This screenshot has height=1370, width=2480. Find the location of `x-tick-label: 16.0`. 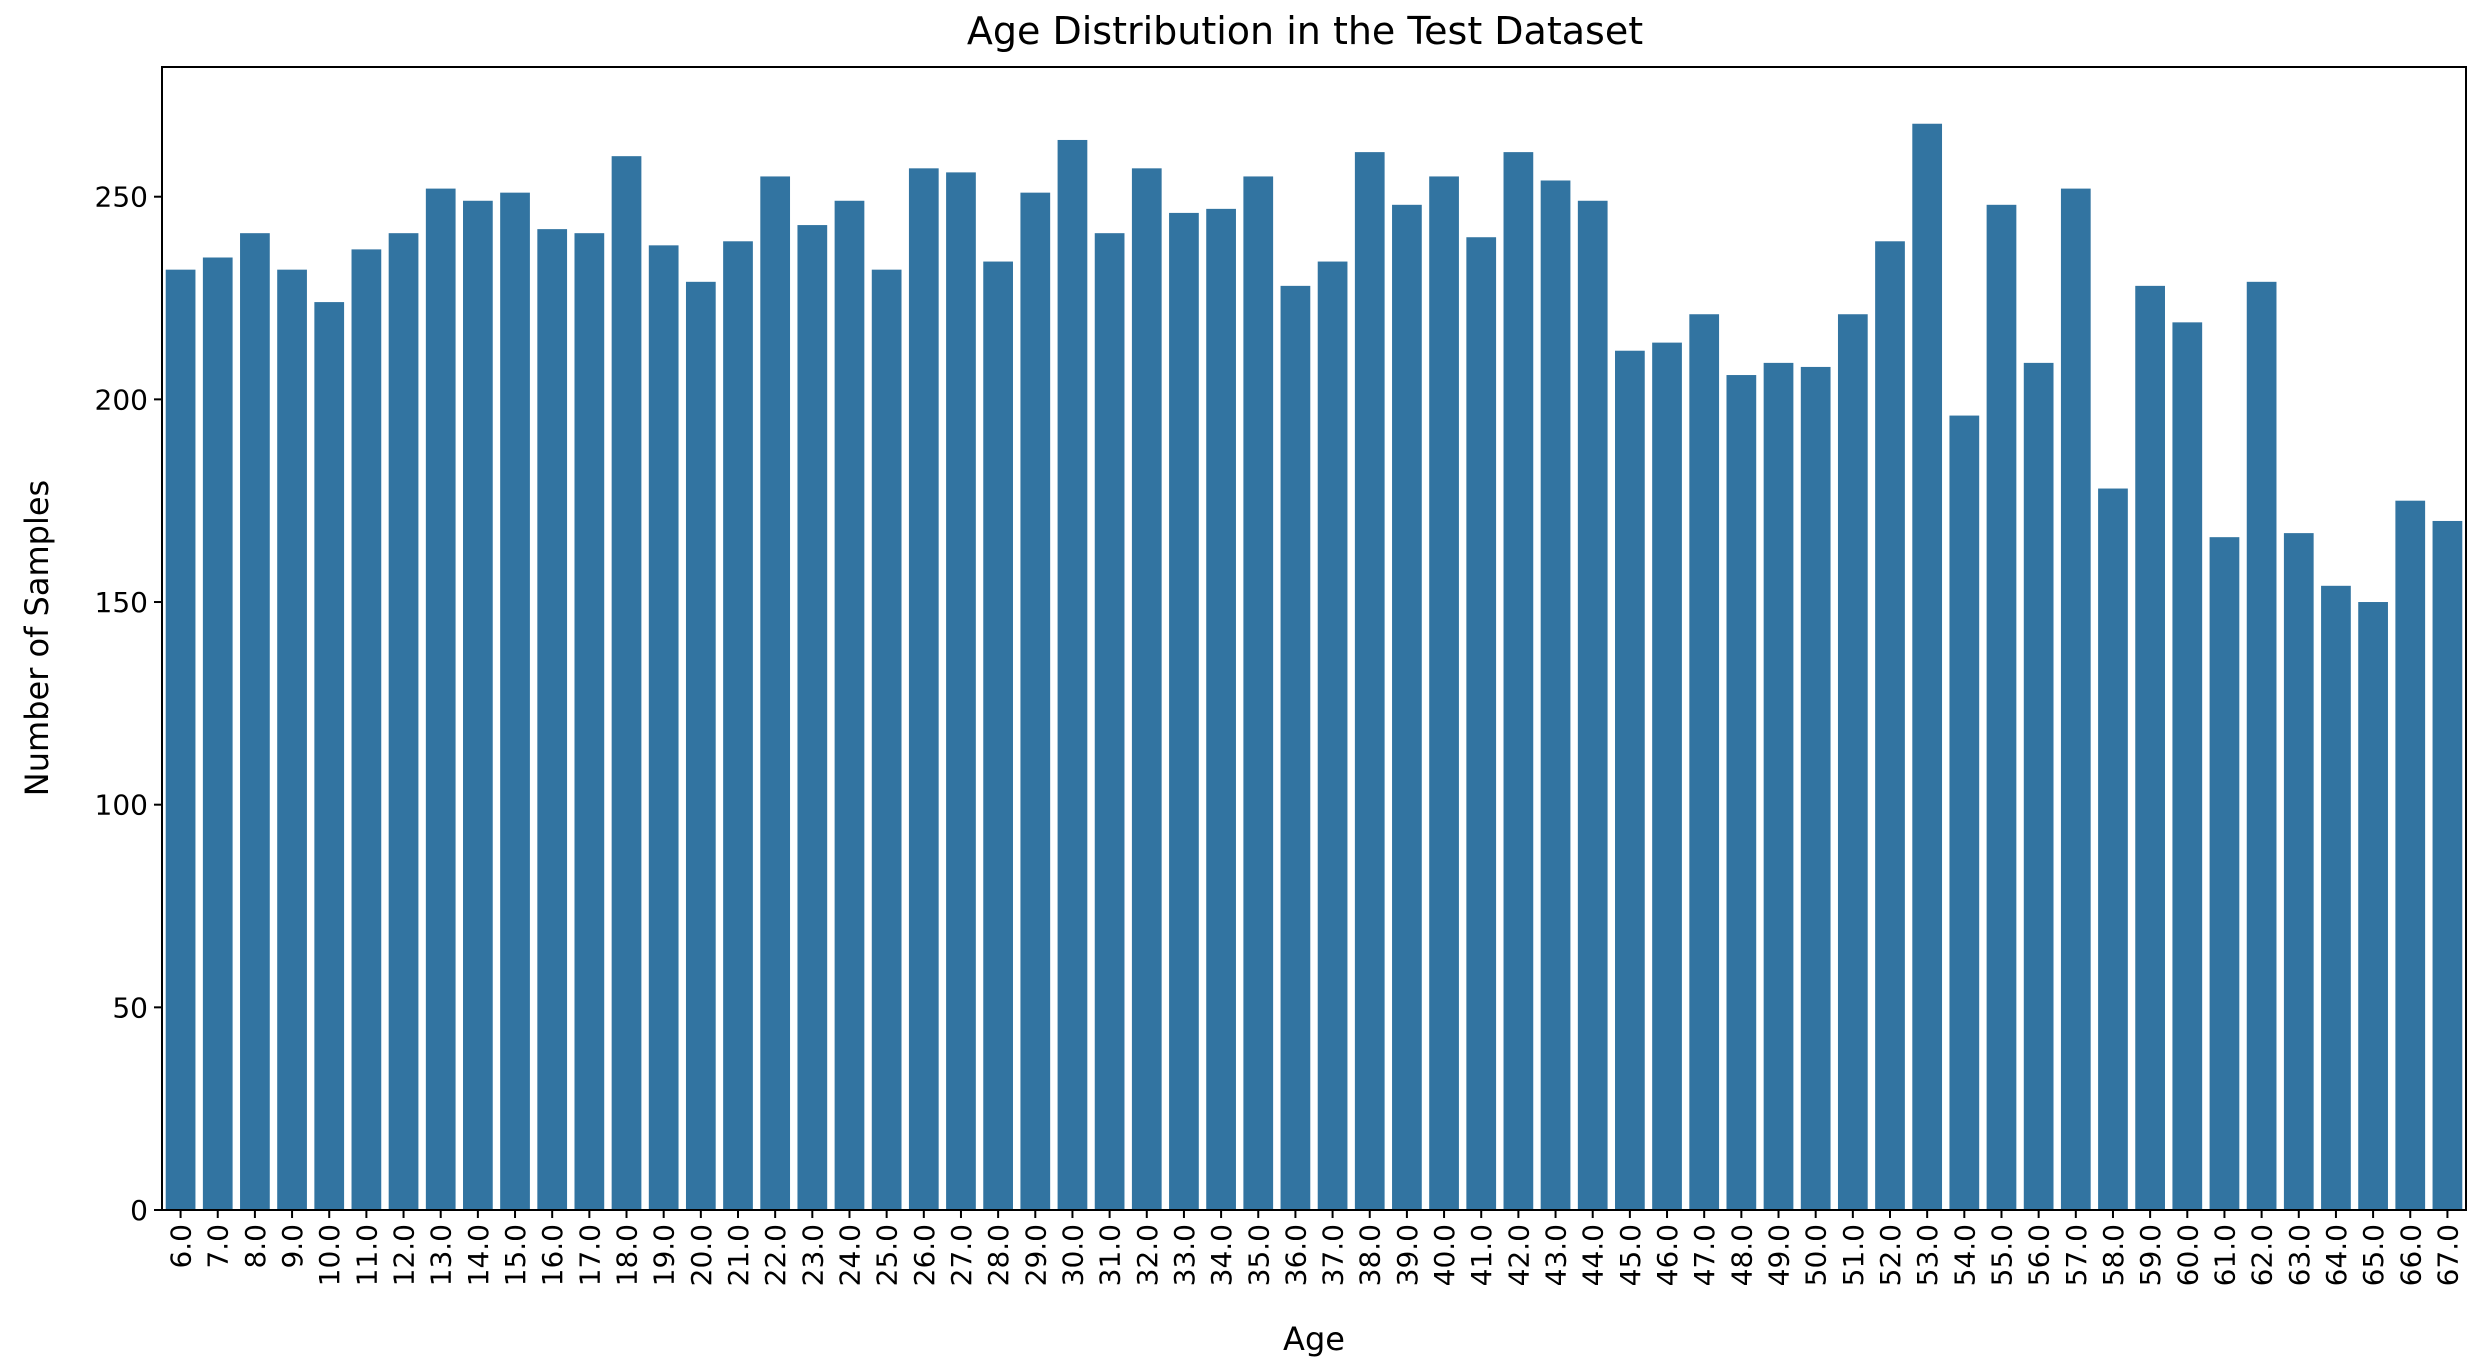

x-tick-label: 16.0 is located at coordinates (552, 1255).